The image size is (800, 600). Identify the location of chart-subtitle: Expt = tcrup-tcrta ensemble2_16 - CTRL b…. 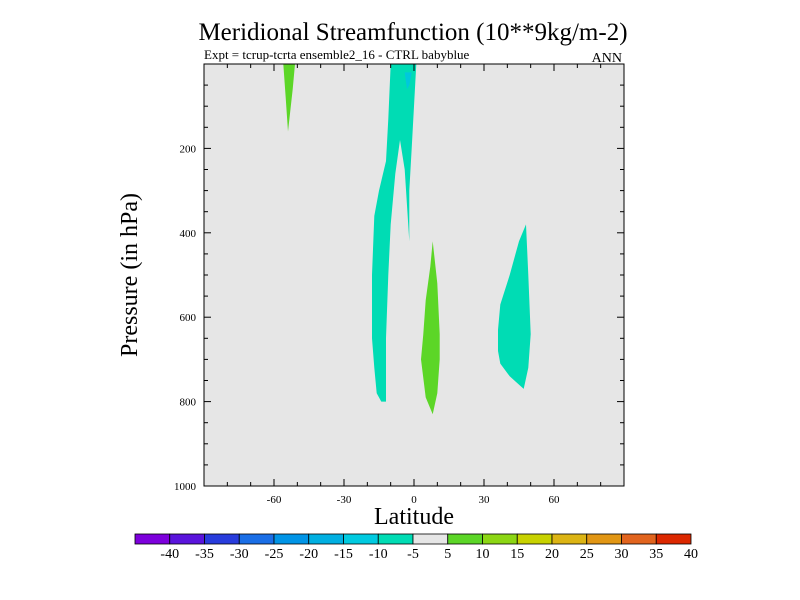
(337, 54).